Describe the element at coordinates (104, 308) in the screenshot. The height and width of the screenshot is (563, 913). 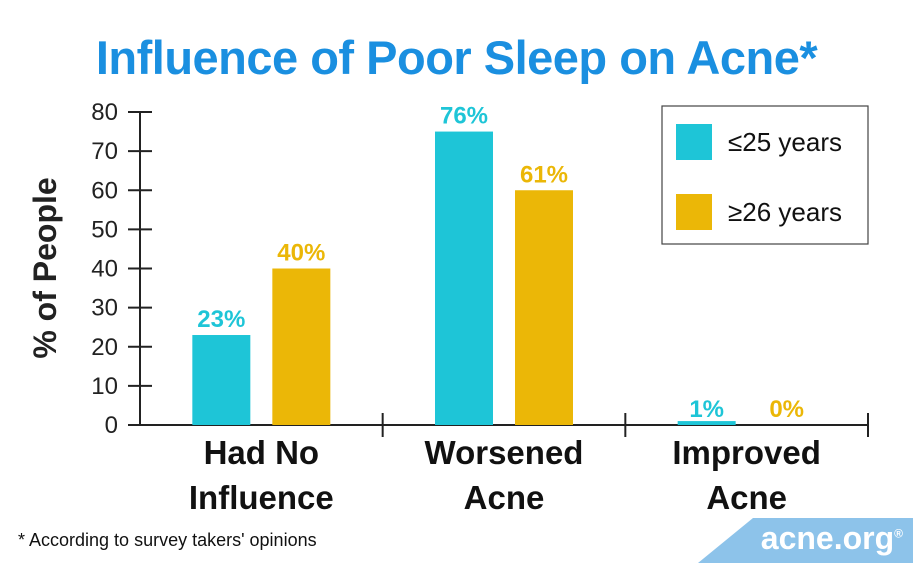
I see `y-tick-label: 30` at that location.